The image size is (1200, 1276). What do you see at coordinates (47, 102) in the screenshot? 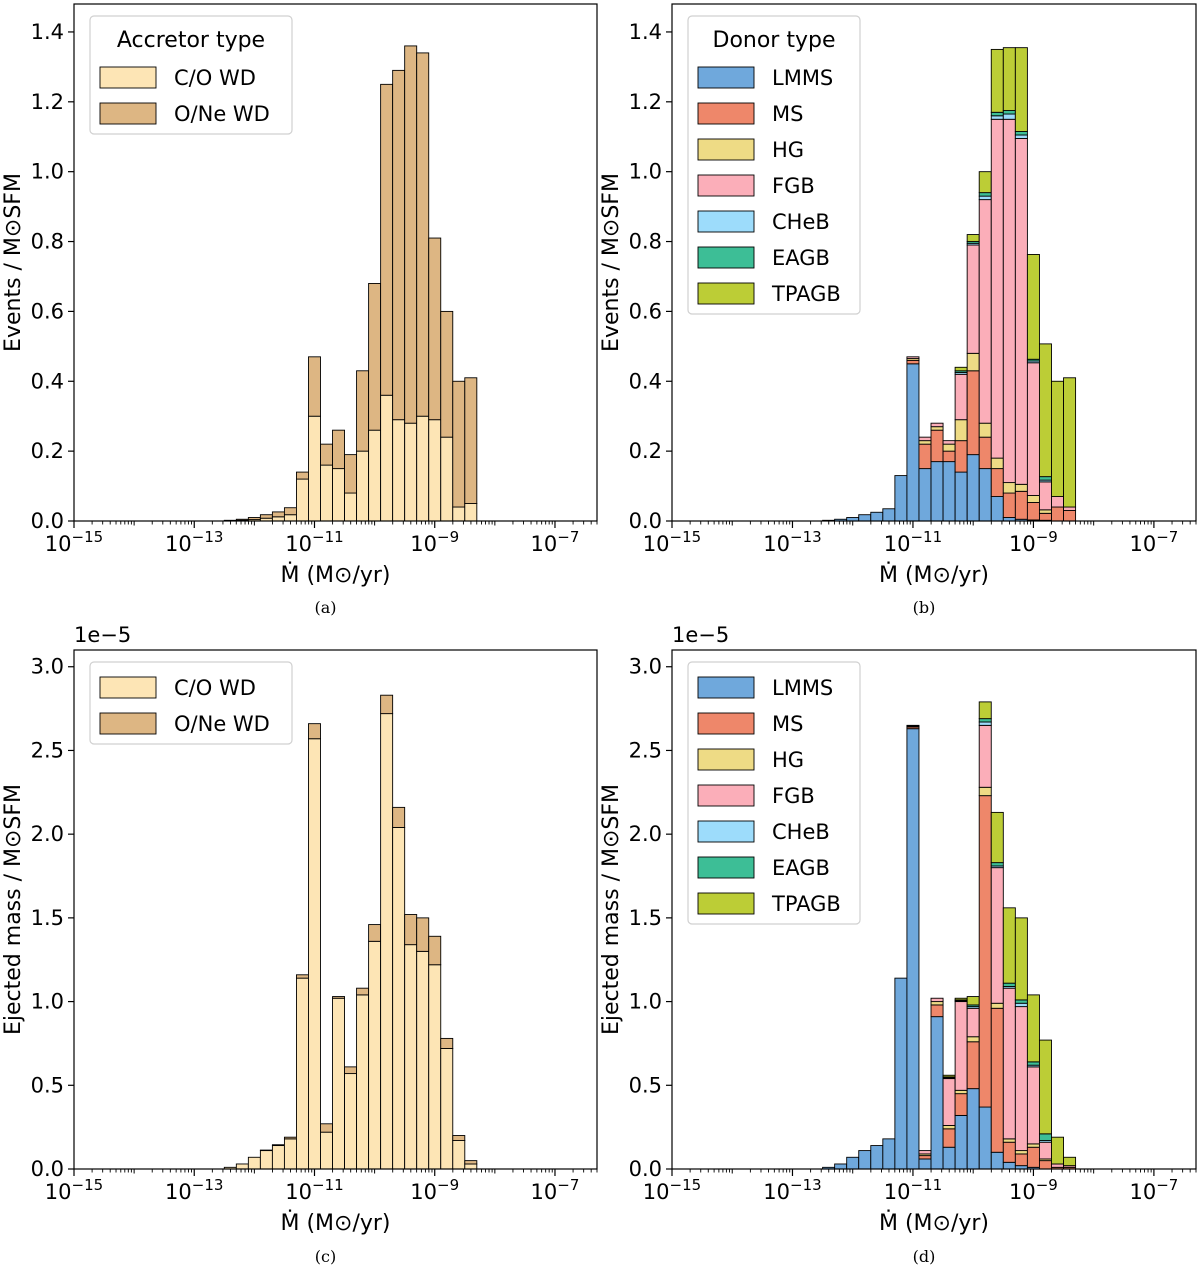
I see `y-tick-label: 1.2` at bounding box center [47, 102].